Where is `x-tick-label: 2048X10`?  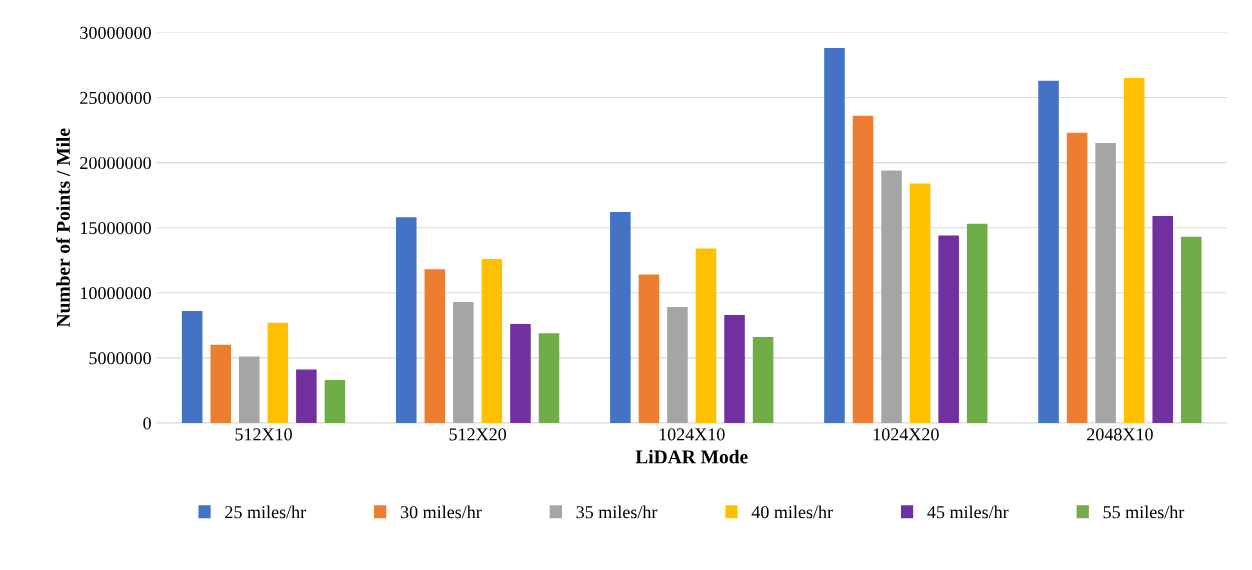
x-tick-label: 2048X10 is located at coordinates (1120, 434).